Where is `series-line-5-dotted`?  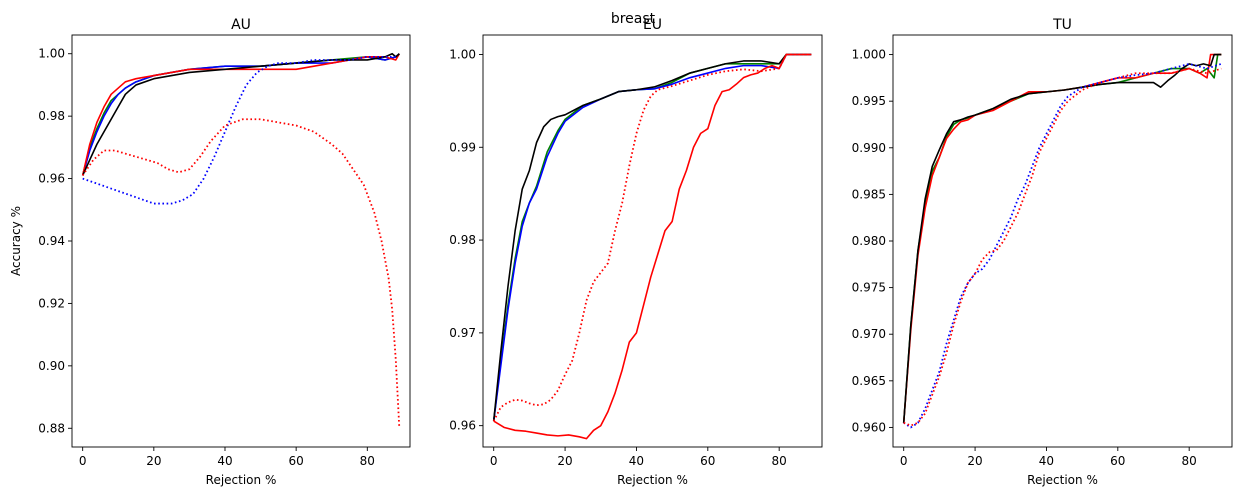 series-line-5-dotted is located at coordinates (239, 130).